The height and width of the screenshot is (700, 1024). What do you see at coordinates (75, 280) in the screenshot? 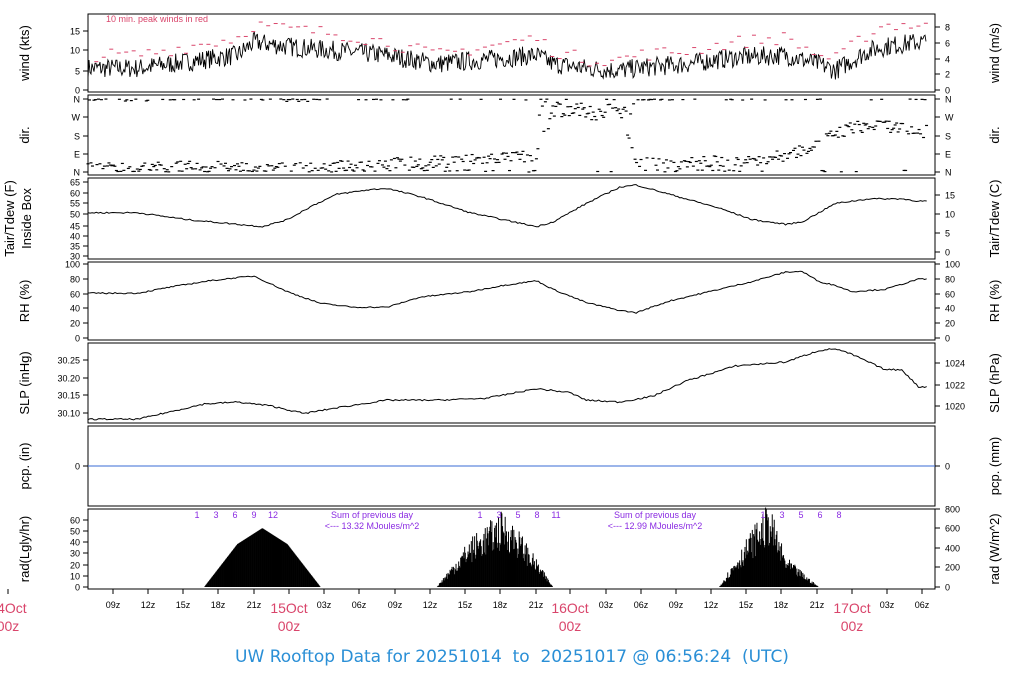
I see `y-tick-label-left: 80` at bounding box center [75, 280].